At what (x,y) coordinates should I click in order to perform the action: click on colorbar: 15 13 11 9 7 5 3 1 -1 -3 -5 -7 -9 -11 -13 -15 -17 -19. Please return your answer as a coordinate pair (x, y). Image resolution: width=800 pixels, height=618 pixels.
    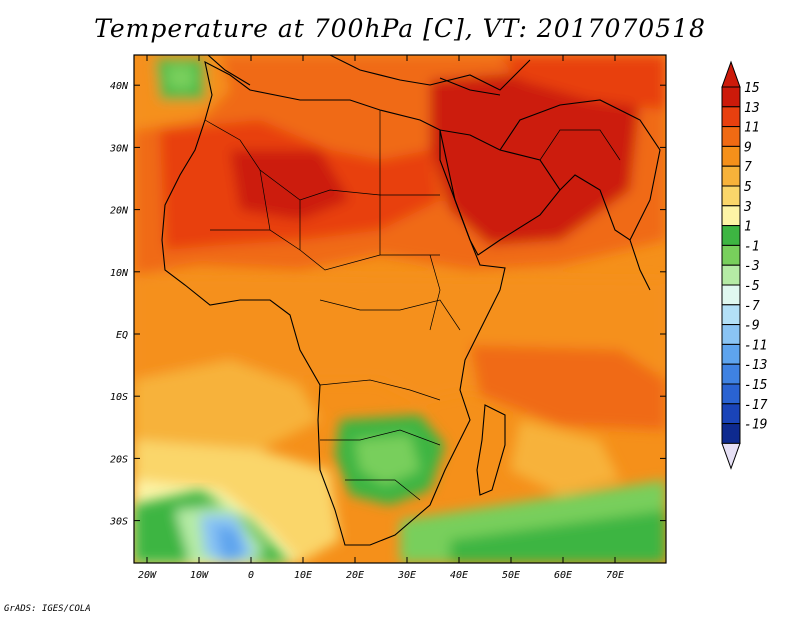
    Looking at the image, I should click on (744, 265).